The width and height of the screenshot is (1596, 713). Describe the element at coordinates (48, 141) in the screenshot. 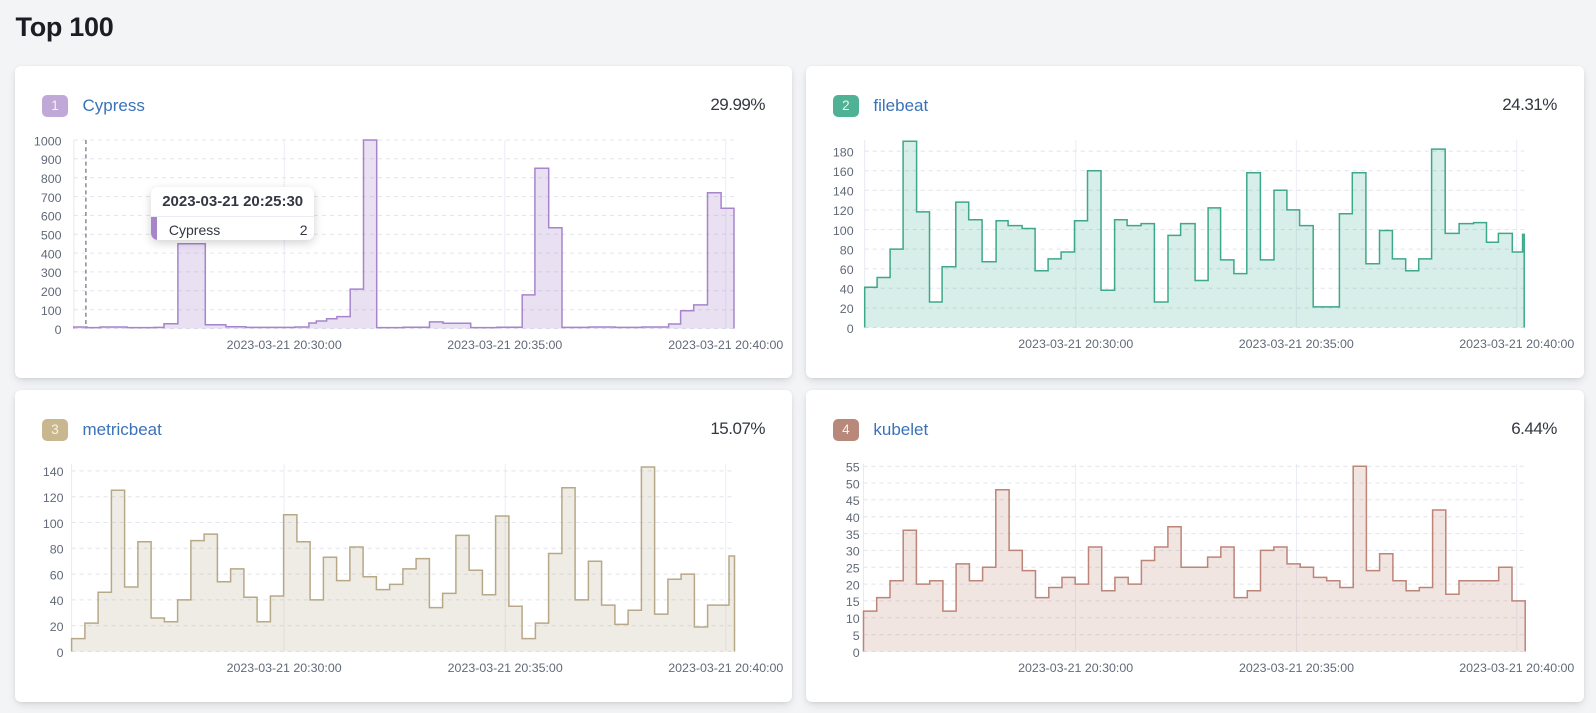

I see `svg-text: 1000` at that location.